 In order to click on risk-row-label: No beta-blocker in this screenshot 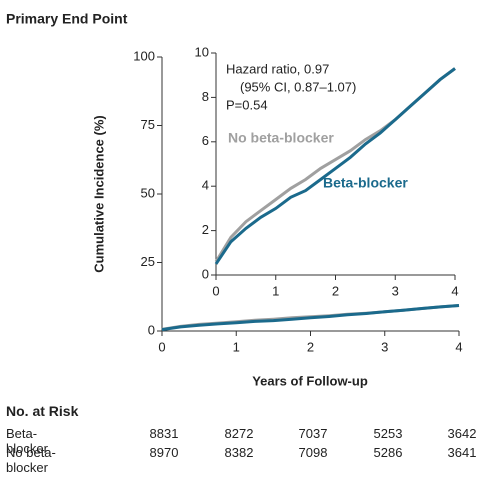, I will do `click(31, 460)`.